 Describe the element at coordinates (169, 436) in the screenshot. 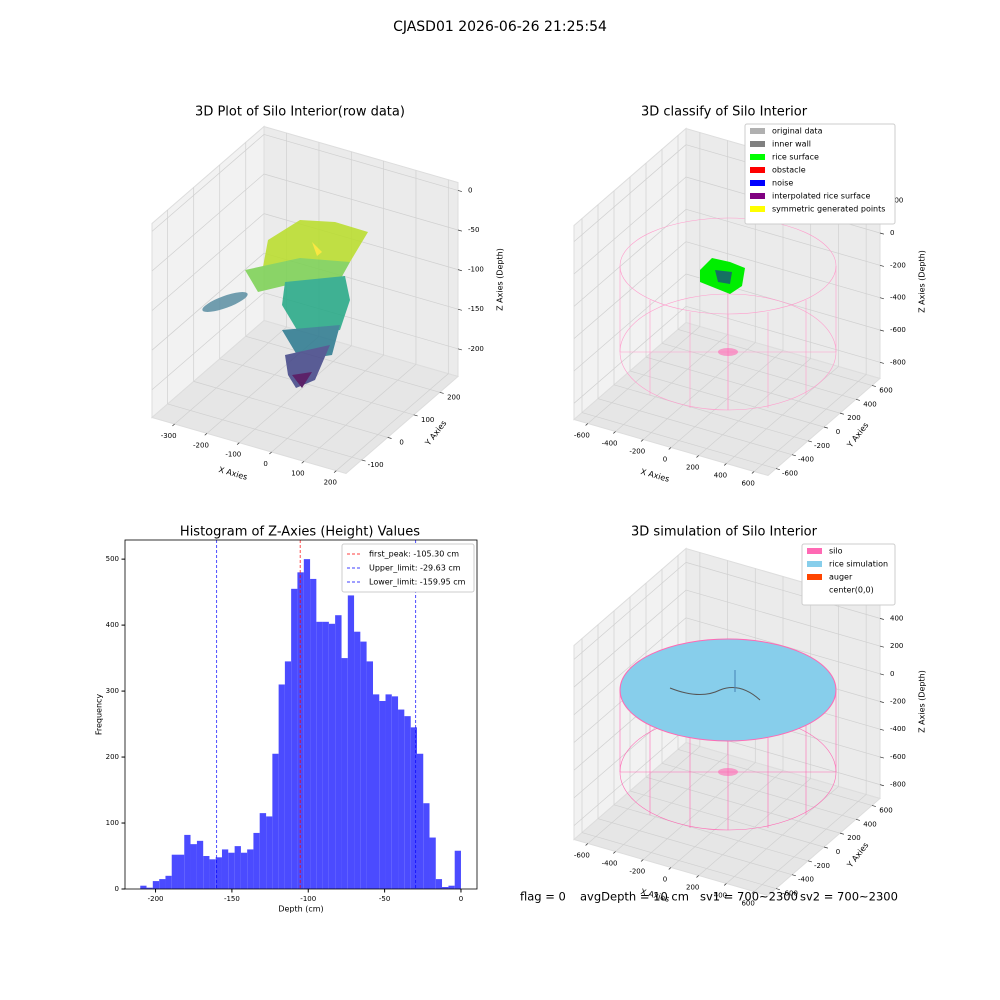

I see `x-tick-label: -300` at that location.